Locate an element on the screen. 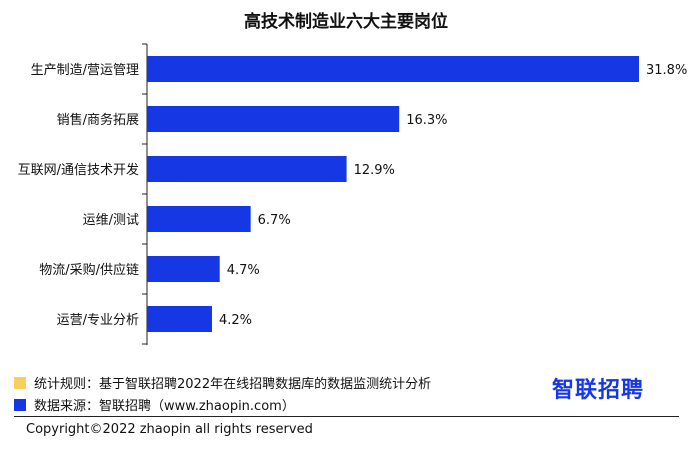 This screenshot has width=693, height=451. value-label: 16.3% is located at coordinates (426, 120).